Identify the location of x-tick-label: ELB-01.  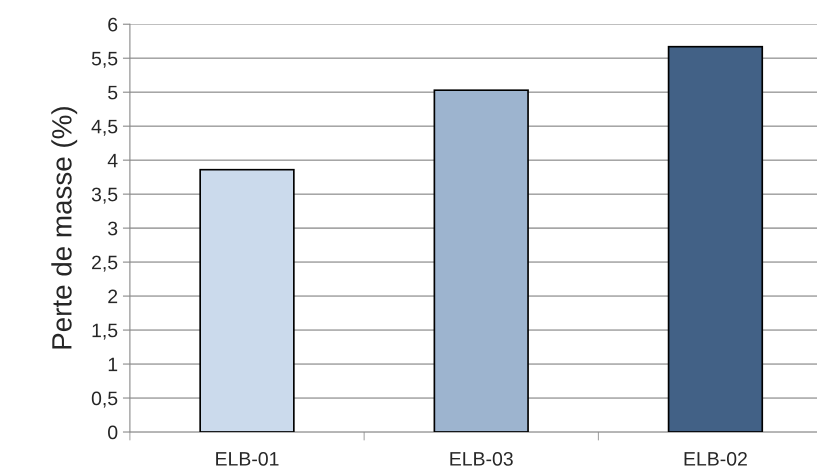
(247, 459).